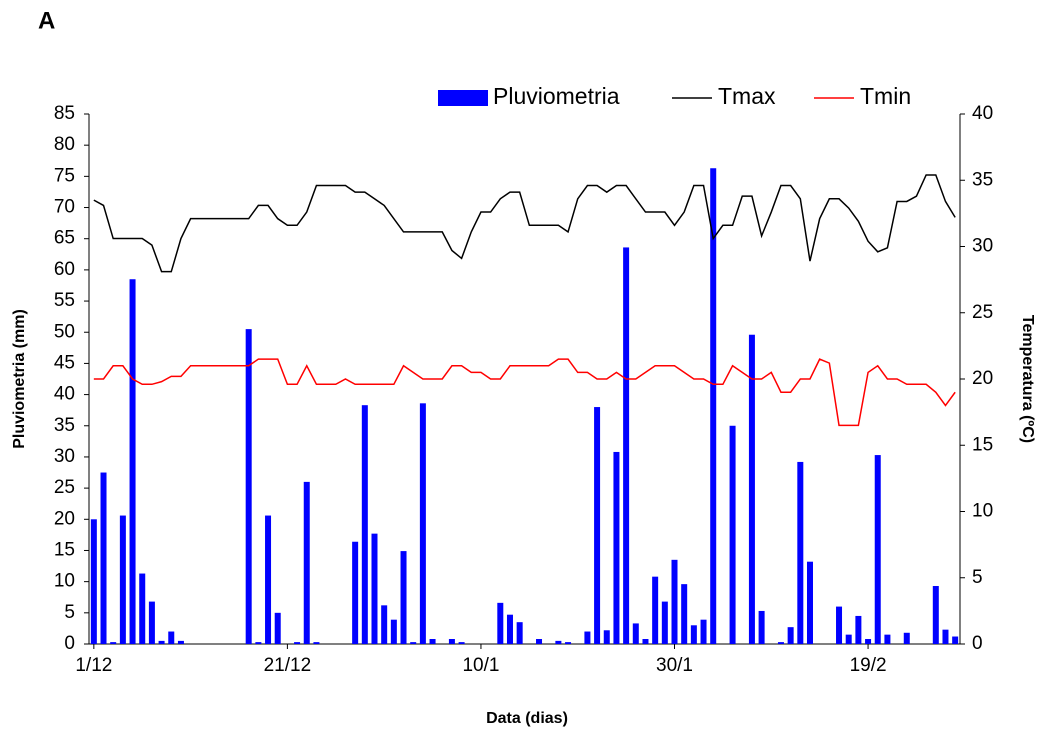 This screenshot has width=1045, height=735. What do you see at coordinates (64, 487) in the screenshot?
I see `y-tick-label: 25` at bounding box center [64, 487].